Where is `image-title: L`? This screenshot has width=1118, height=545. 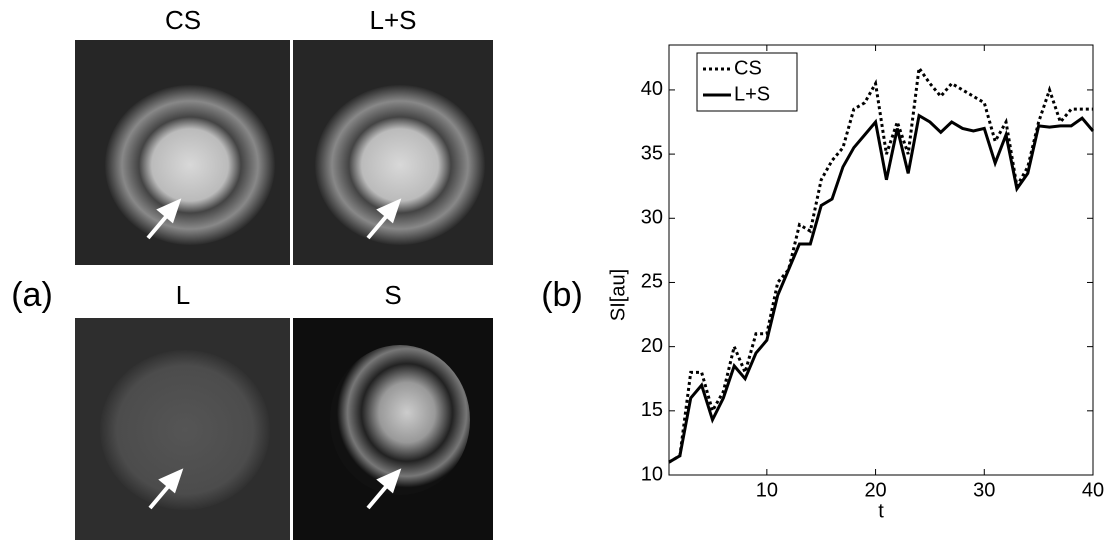
image-title: L is located at coordinates (183, 295).